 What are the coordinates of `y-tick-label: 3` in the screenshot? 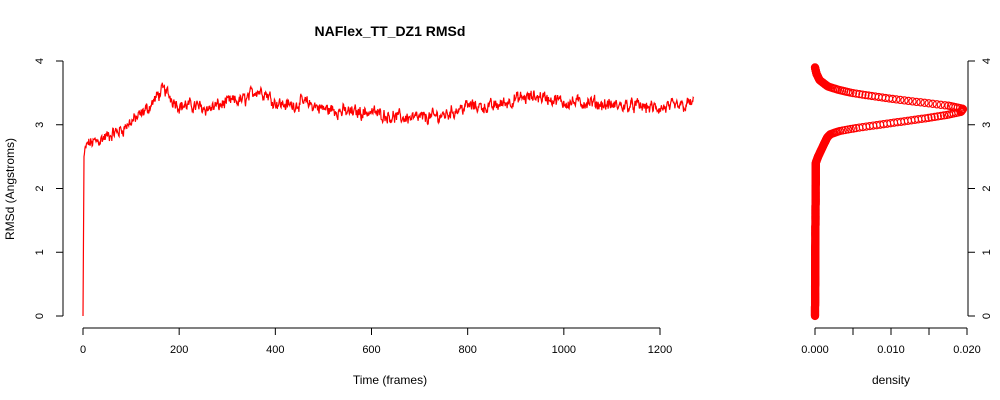 It's located at (40, 125).